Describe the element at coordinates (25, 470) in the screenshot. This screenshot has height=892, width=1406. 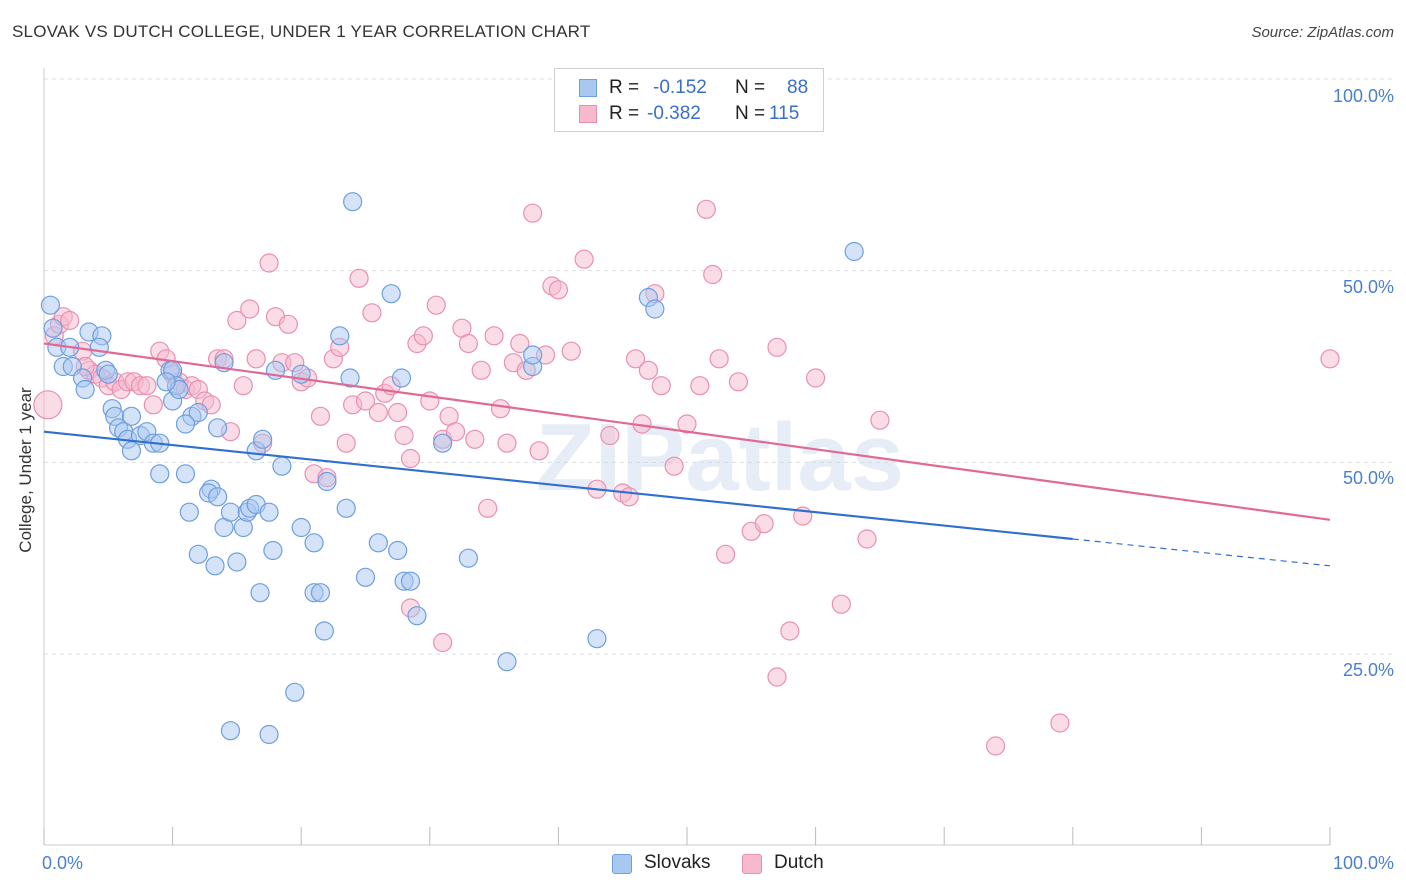
I see `y-axis-label: College, Under 1 year` at that location.